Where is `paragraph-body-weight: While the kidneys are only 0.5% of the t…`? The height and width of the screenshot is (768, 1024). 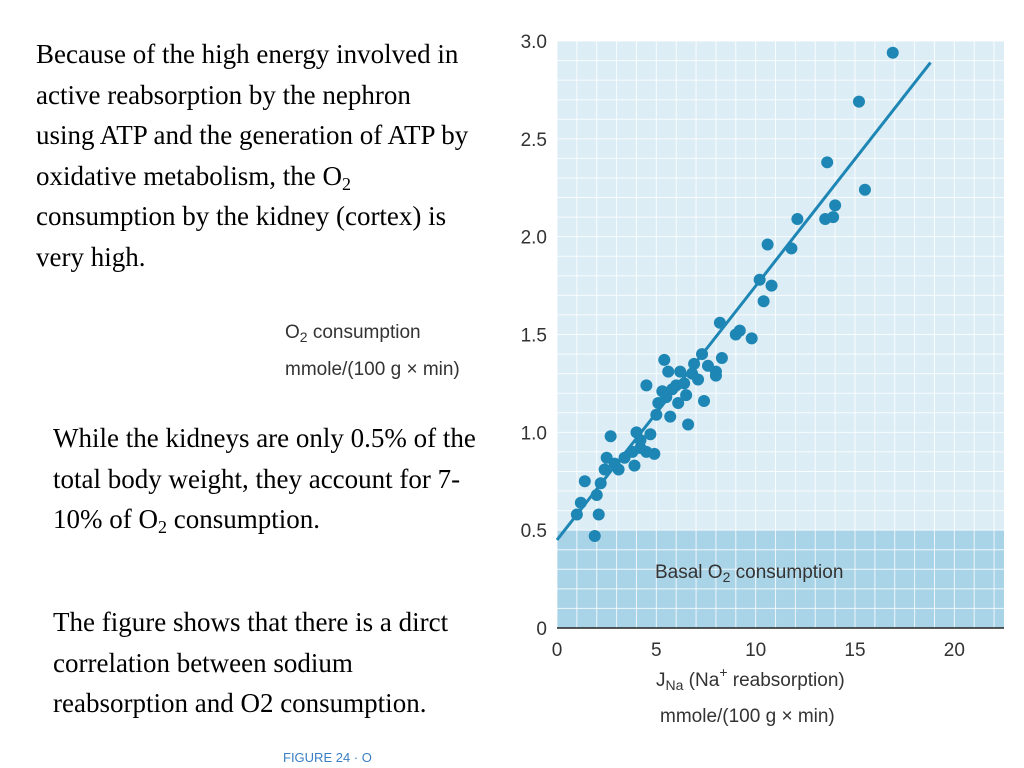
paragraph-body-weight: While the kidneys are only 0.5% of the t… is located at coordinates (268, 479).